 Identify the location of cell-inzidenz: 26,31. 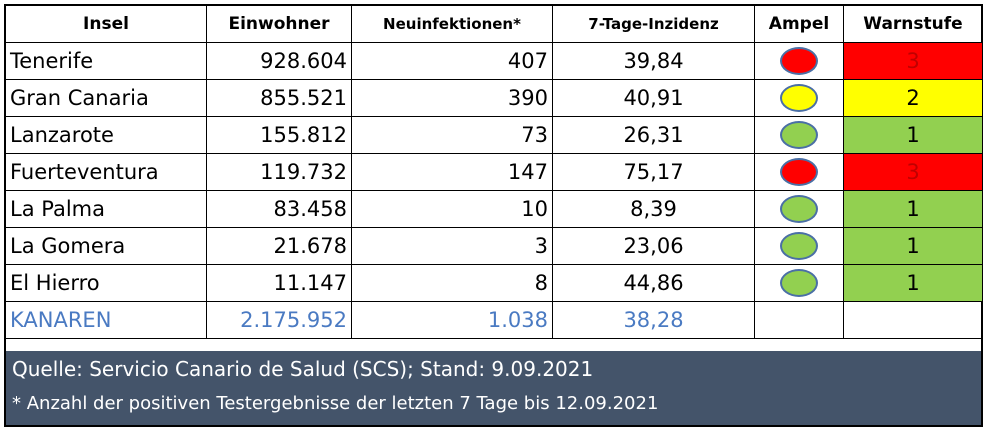
(653, 135).